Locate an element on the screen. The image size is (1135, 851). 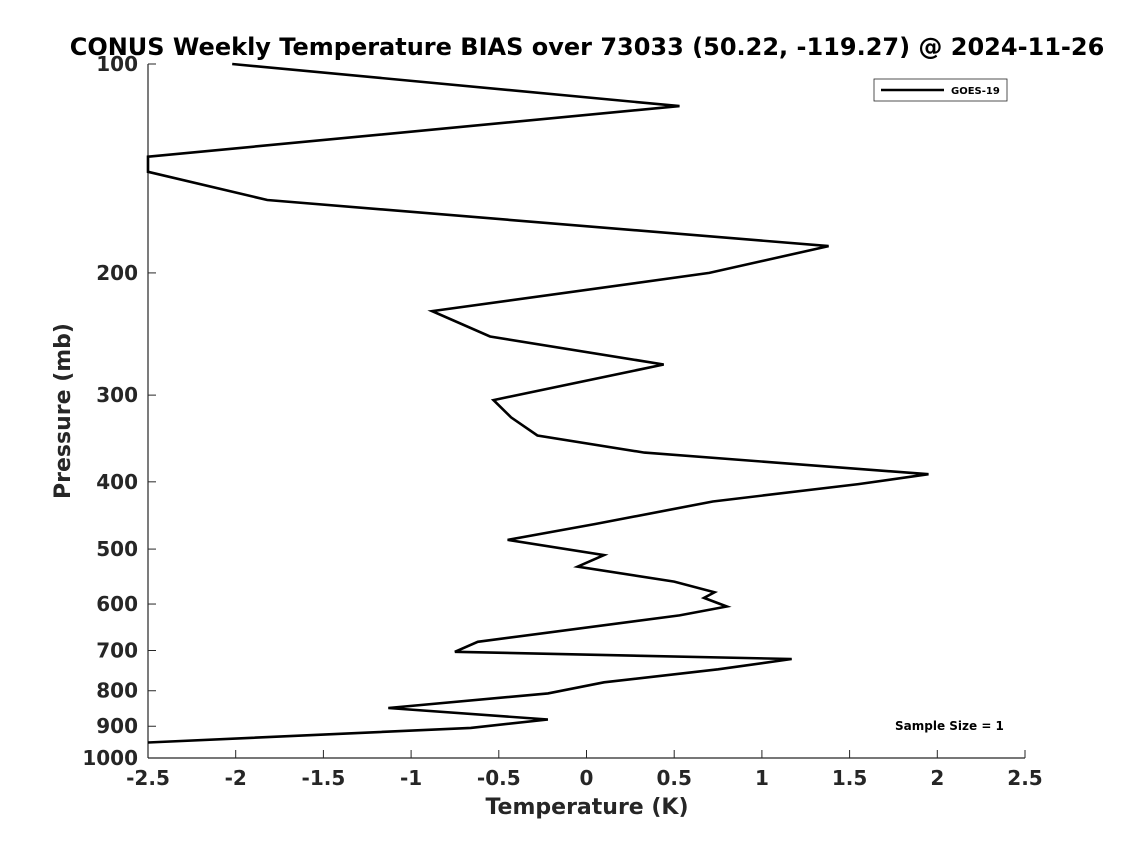
x-tick-label: 1.5 is located at coordinates (849, 778).